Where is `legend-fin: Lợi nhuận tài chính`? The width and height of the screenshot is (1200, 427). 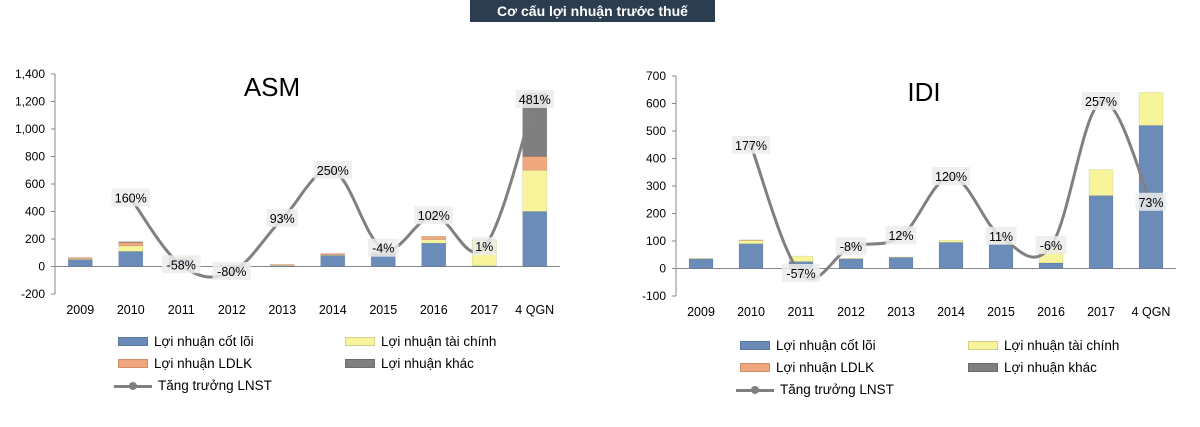 legend-fin: Lợi nhuận tài chính is located at coordinates (1043, 345).